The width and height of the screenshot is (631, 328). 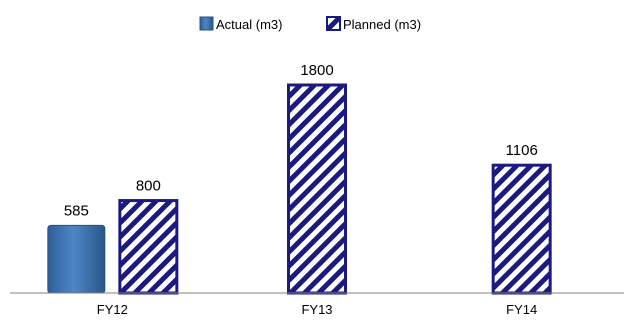 What do you see at coordinates (333, 23) in the screenshot?
I see `legend-swatch-planned` at bounding box center [333, 23].